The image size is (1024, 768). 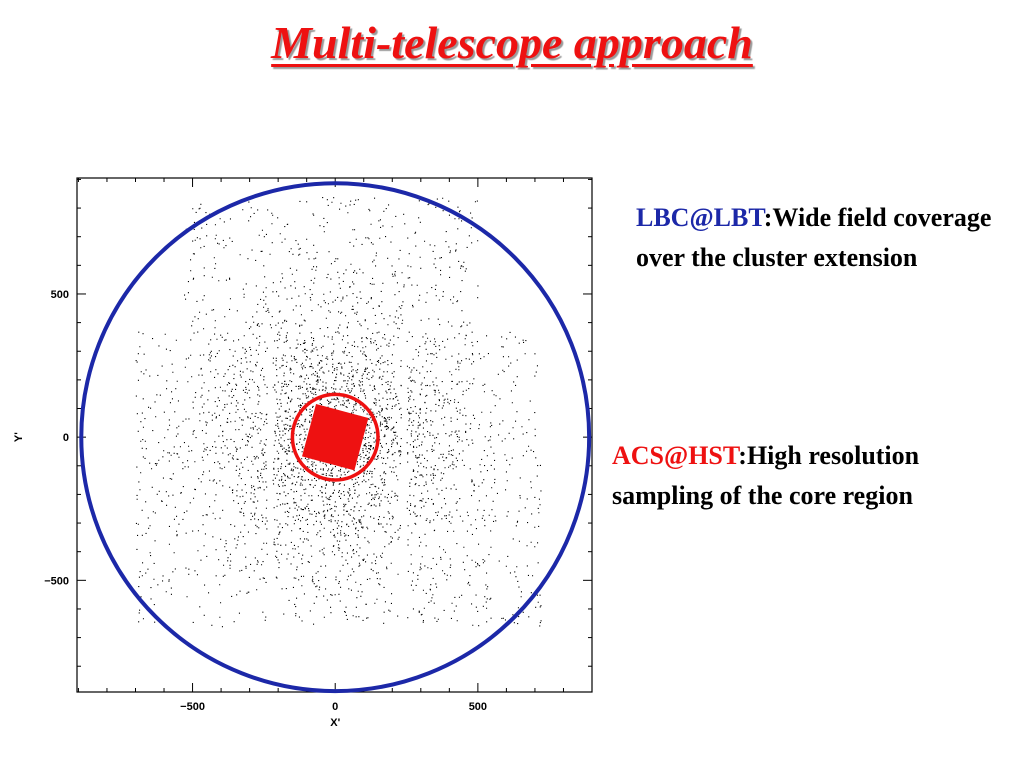 I want to click on slide-title: Multi-telescope approach, so click(x=512, y=42).